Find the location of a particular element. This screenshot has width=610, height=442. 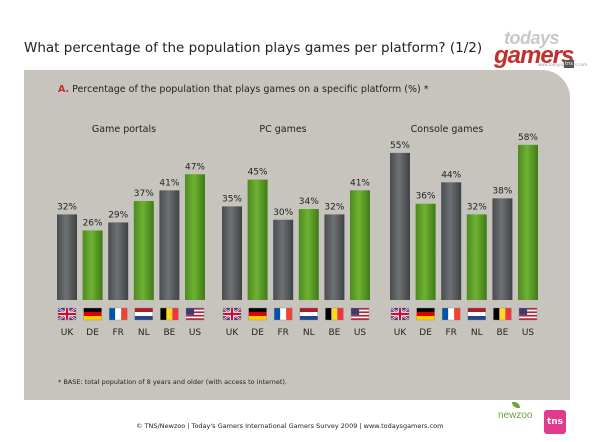

bar-console-games-uk is located at coordinates (400, 226).